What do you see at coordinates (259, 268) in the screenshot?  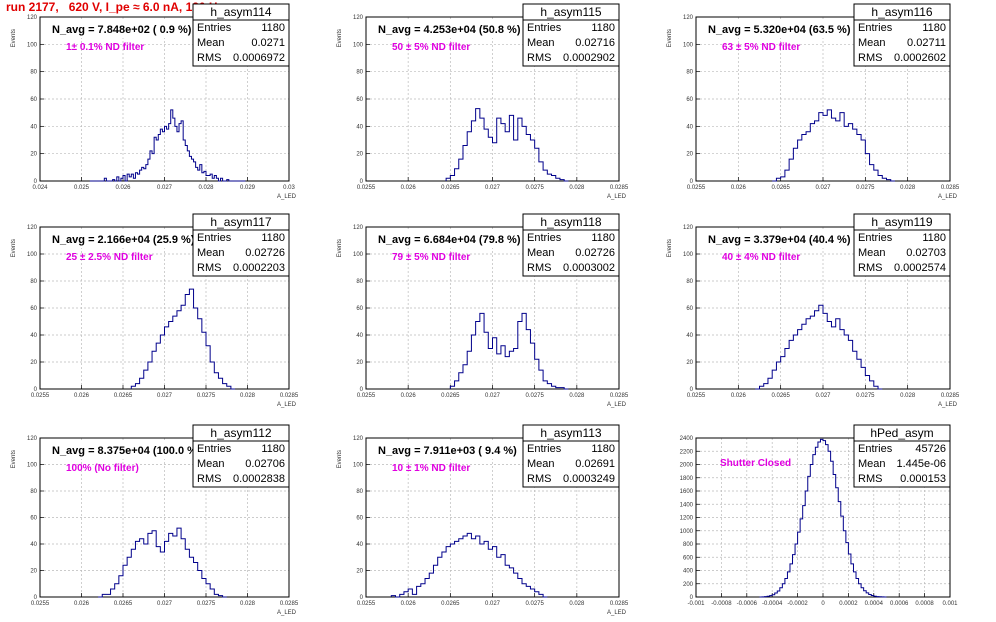 I see `stats-value: 0.0002203` at bounding box center [259, 268].